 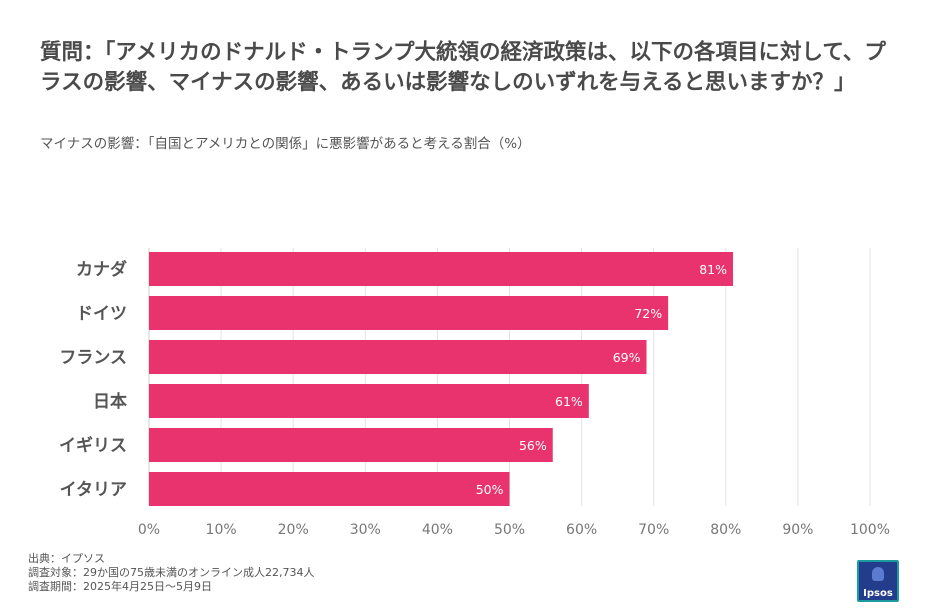 I want to click on x-tick-label: 80%, so click(x=725, y=530).